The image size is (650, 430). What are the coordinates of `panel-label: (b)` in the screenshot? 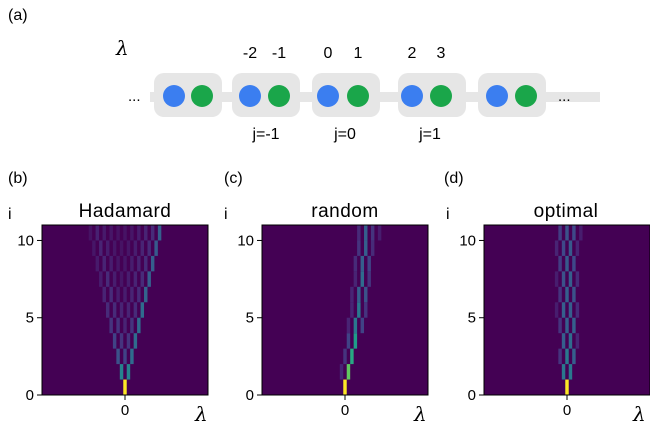 It's located at (18, 178).